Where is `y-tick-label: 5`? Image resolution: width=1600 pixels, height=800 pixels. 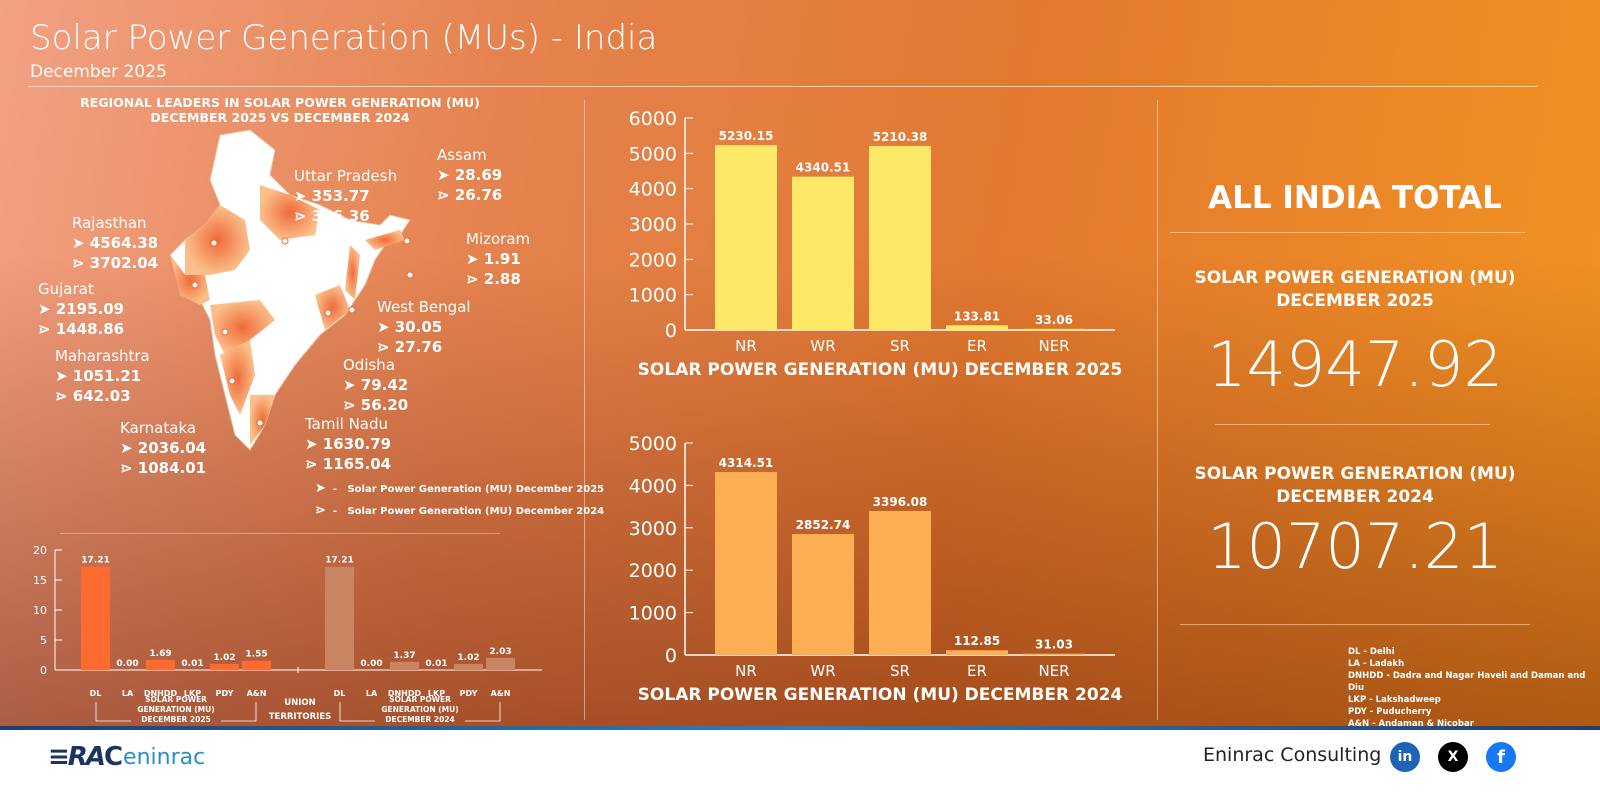
y-tick-label: 5 is located at coordinates (43, 640).